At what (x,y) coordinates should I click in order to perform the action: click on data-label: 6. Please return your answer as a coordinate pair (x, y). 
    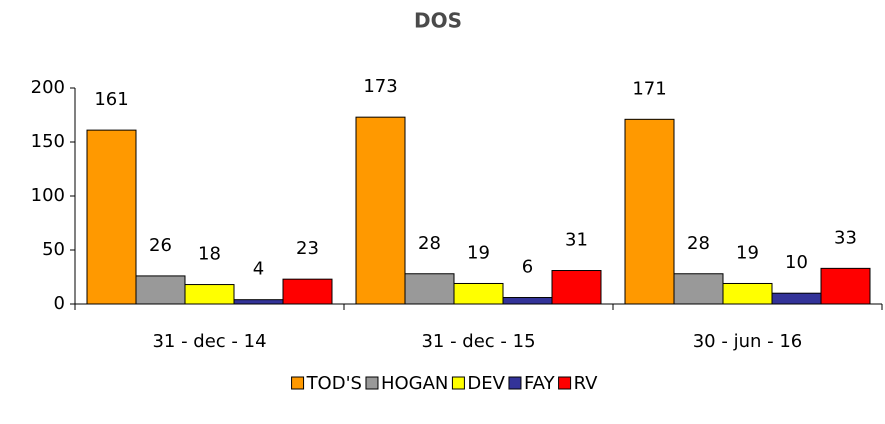
    Looking at the image, I should click on (527, 267).